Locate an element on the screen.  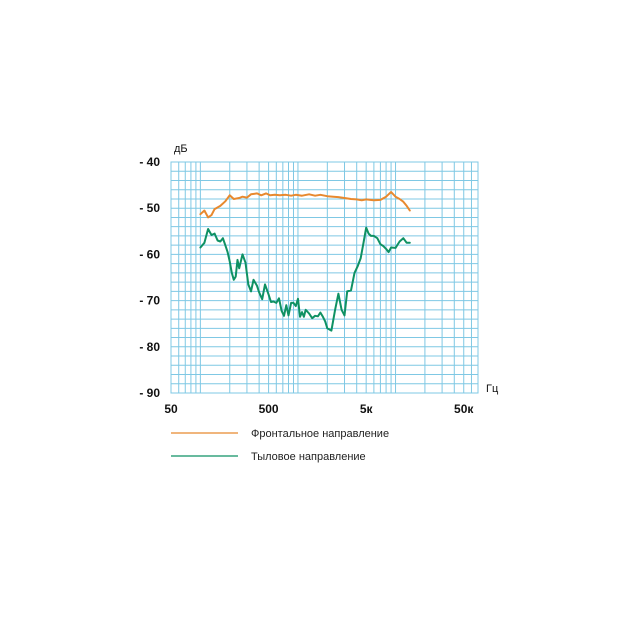
y-tick-label: - 60 is located at coordinates (149, 254).